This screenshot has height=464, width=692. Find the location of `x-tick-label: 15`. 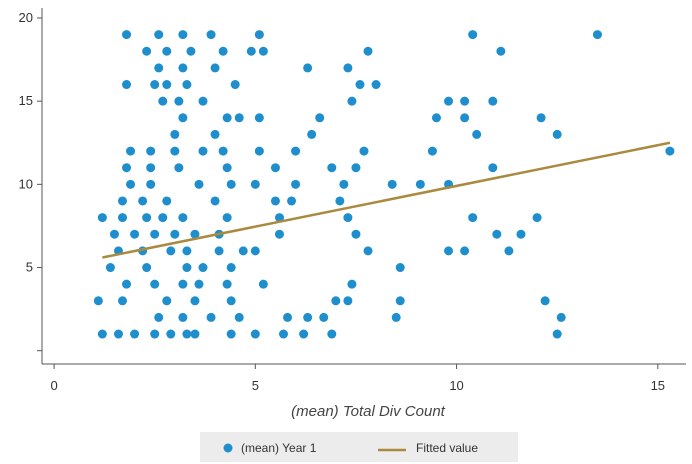

x-tick-label: 15 is located at coordinates (658, 385).